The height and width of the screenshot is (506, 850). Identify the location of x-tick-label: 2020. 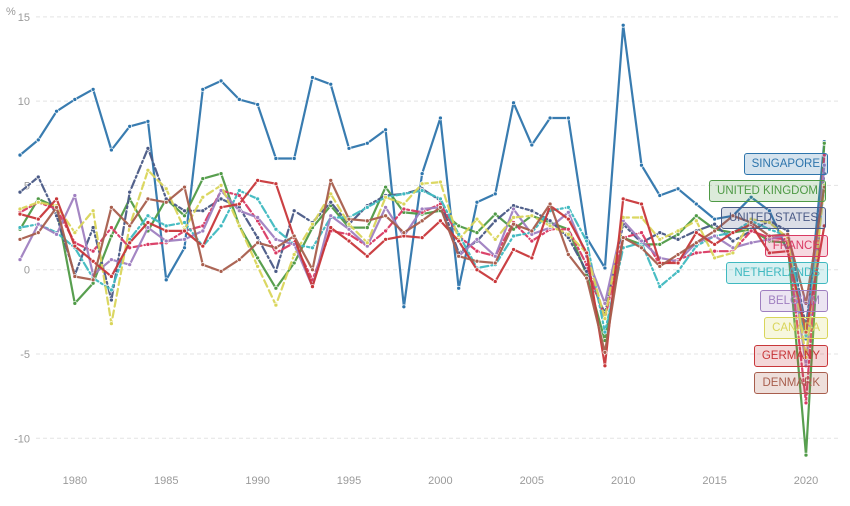
(806, 481).